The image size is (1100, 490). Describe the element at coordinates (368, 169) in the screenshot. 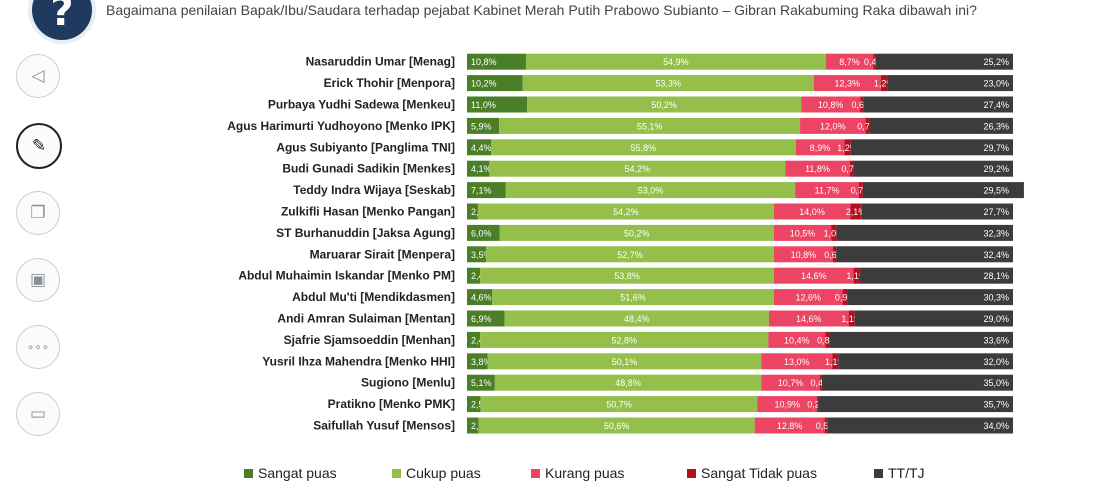

I see `category-label: Budi Gunadi Sadikin [Menkes]` at that location.